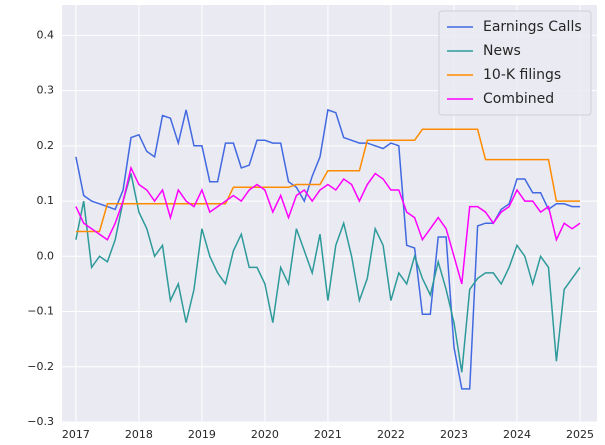  What do you see at coordinates (502, 51) in the screenshot?
I see `legend-label: News` at bounding box center [502, 51].